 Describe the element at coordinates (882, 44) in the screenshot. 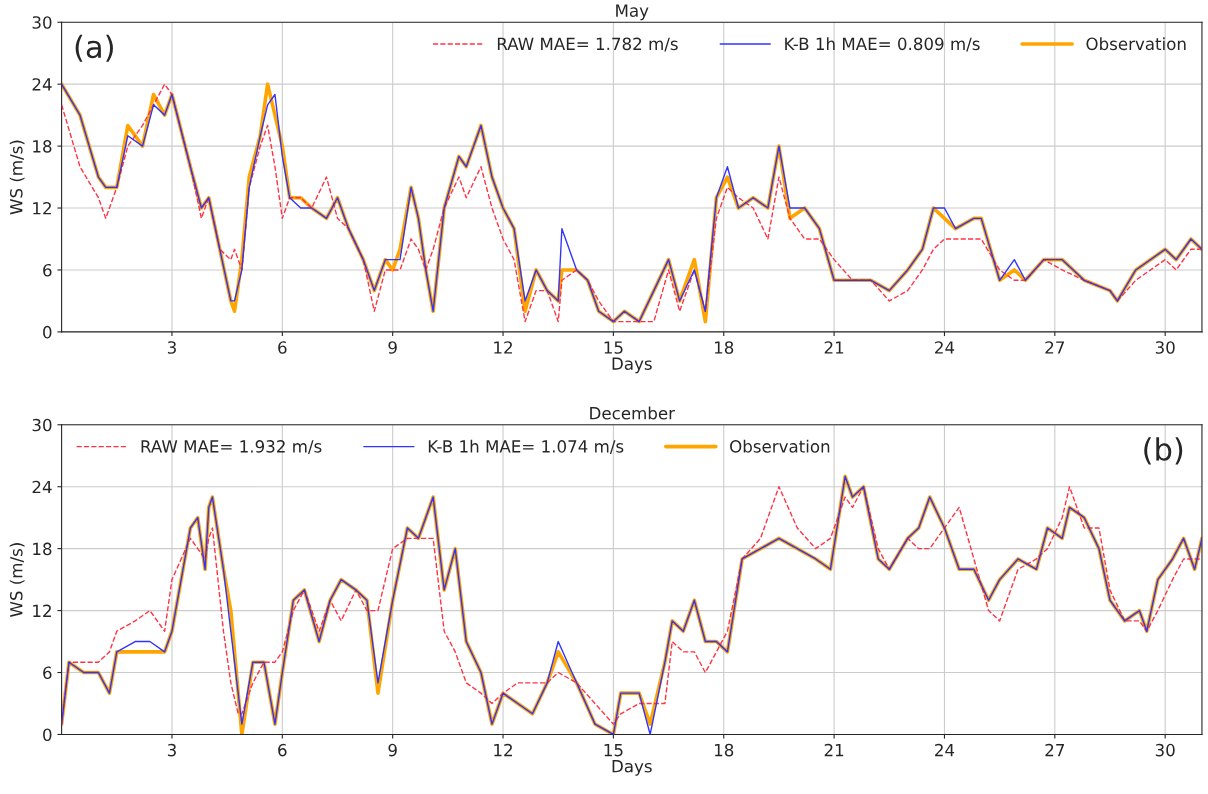

I see `legend-label: K-B 1h MAE= 0.809 m/s` at that location.